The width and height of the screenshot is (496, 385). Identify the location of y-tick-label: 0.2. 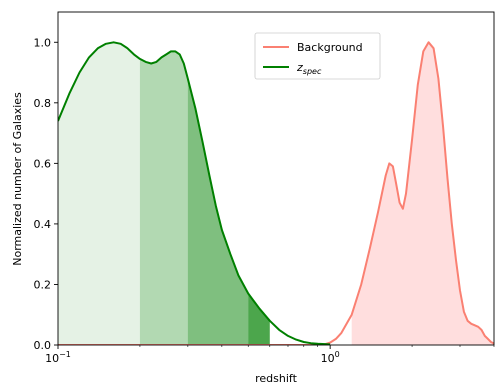
(43, 284).